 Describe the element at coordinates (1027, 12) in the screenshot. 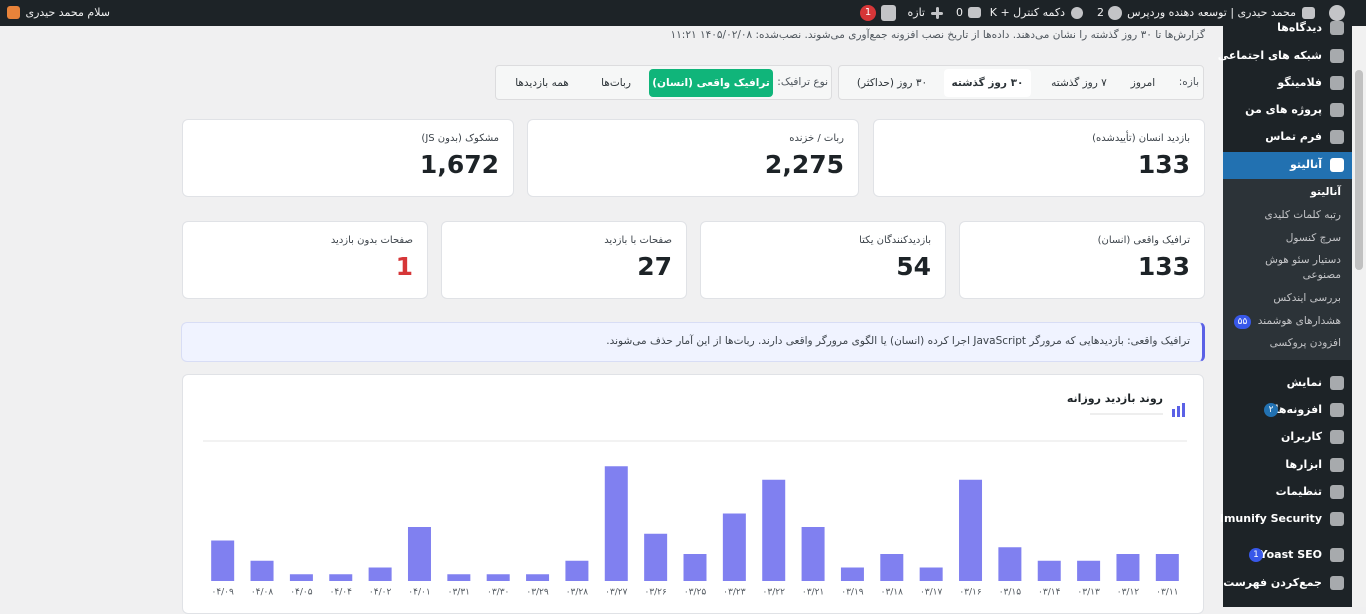

I see `shortcut: دکمه کنترل + K` at that location.